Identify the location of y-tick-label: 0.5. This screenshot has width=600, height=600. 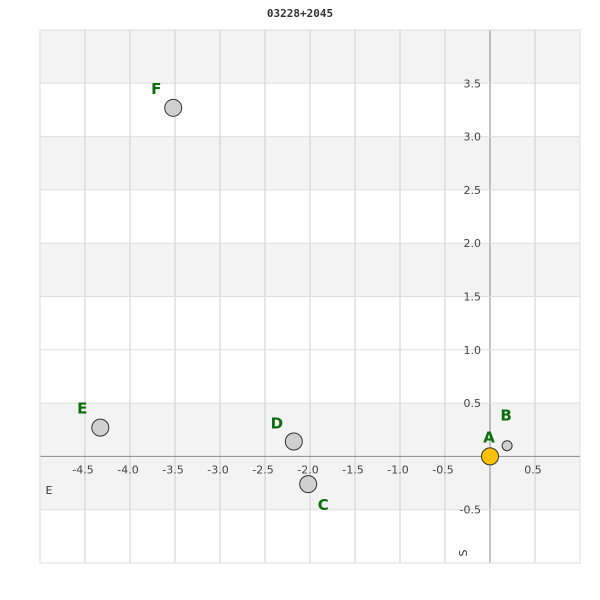
(473, 403).